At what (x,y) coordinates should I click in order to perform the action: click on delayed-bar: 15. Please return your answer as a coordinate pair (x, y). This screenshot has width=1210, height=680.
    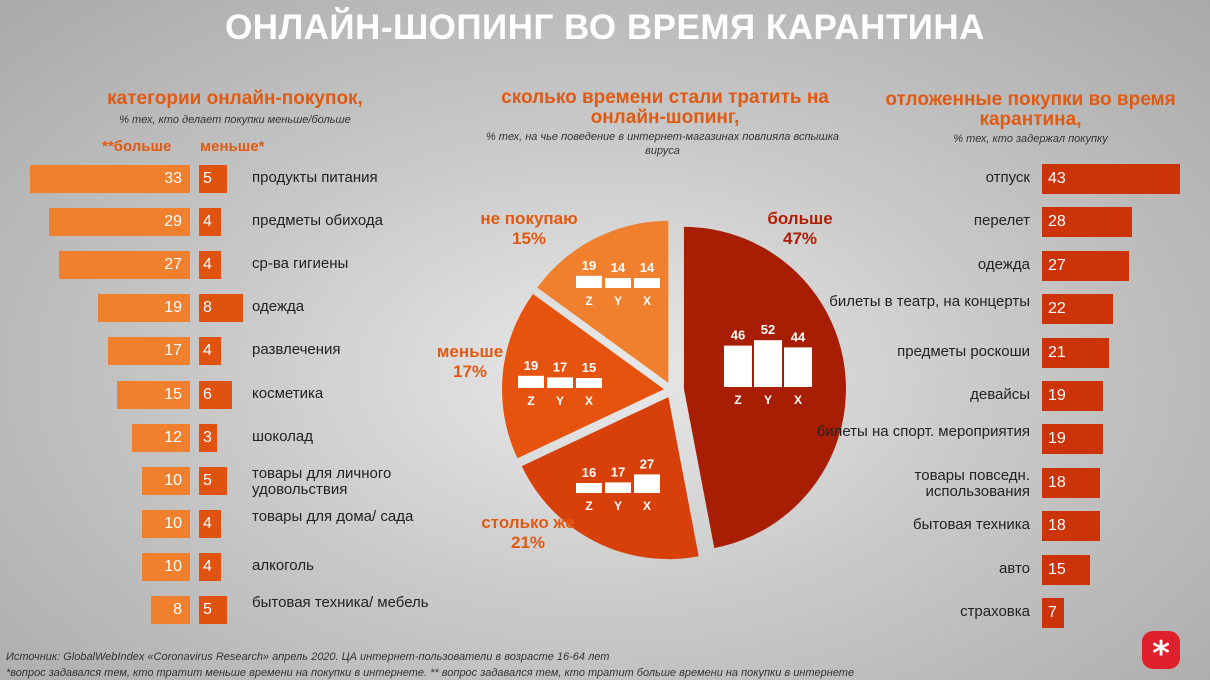
    Looking at the image, I should click on (1066, 569).